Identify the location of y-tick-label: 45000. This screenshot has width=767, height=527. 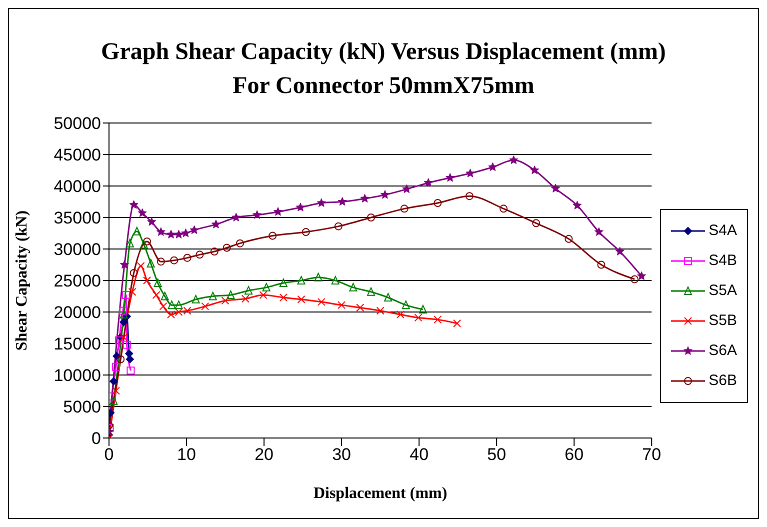
(77, 155).